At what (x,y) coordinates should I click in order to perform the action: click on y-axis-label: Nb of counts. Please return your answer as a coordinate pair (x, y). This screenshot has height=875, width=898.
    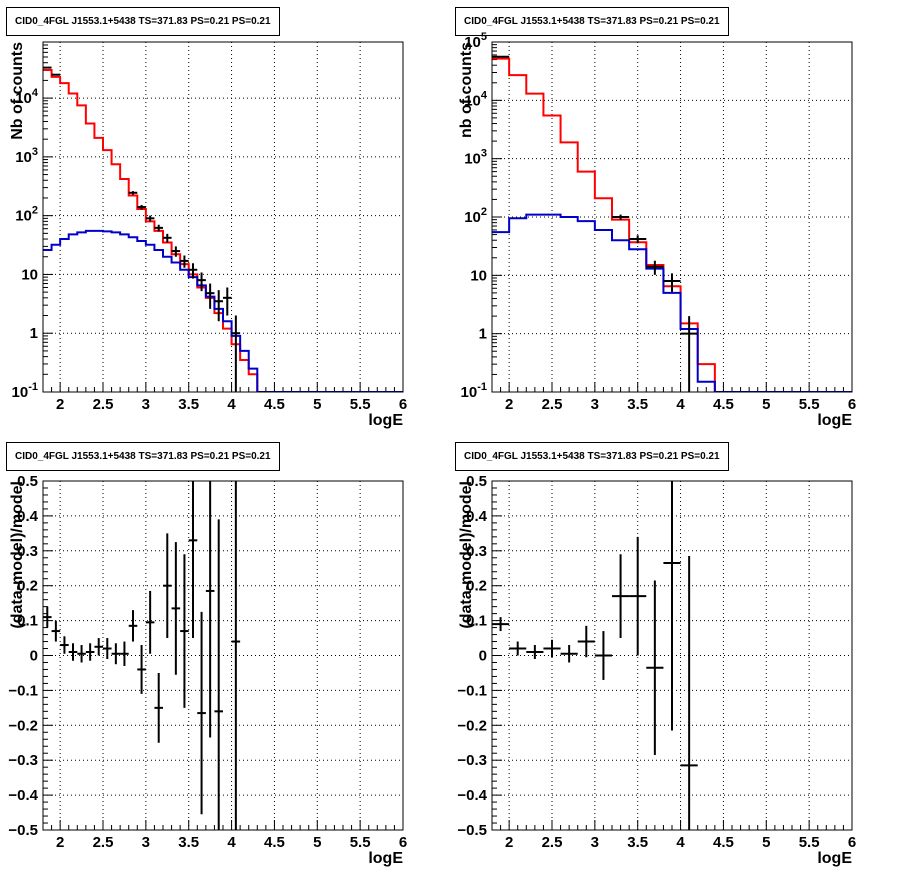
    Looking at the image, I should click on (17, 91).